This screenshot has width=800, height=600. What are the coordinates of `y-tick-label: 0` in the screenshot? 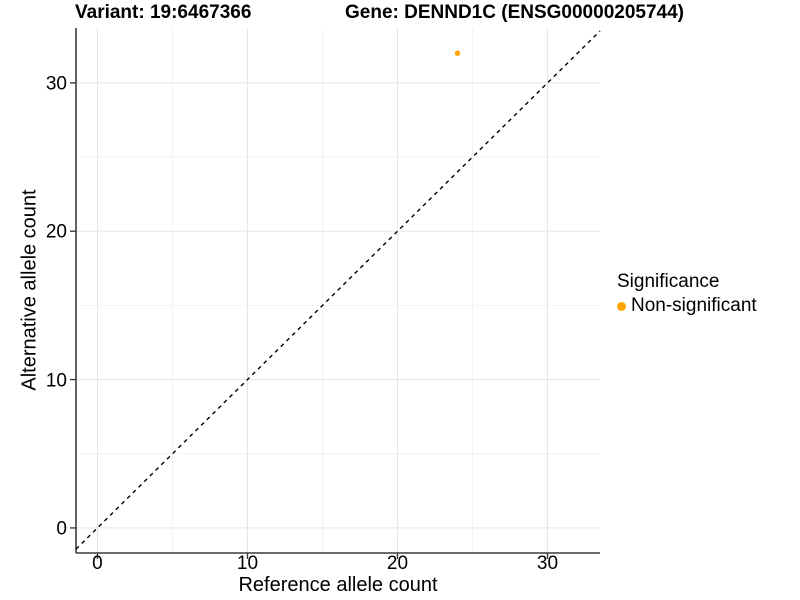 It's located at (61, 529).